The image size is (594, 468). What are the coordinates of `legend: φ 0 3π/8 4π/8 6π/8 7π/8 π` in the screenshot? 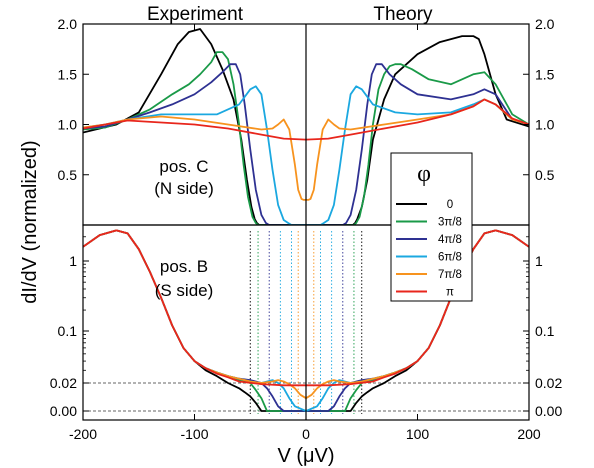 It's located at (431, 227).